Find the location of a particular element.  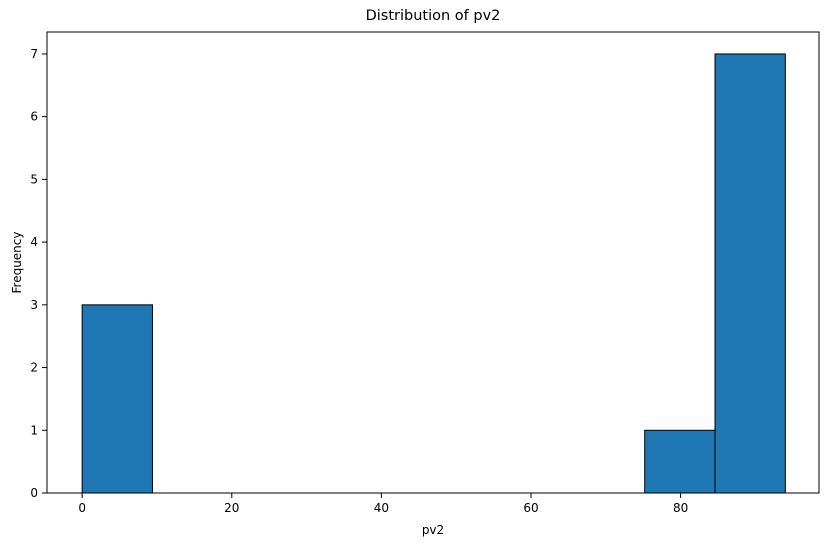

y-tick-label: 1 is located at coordinates (34, 430).